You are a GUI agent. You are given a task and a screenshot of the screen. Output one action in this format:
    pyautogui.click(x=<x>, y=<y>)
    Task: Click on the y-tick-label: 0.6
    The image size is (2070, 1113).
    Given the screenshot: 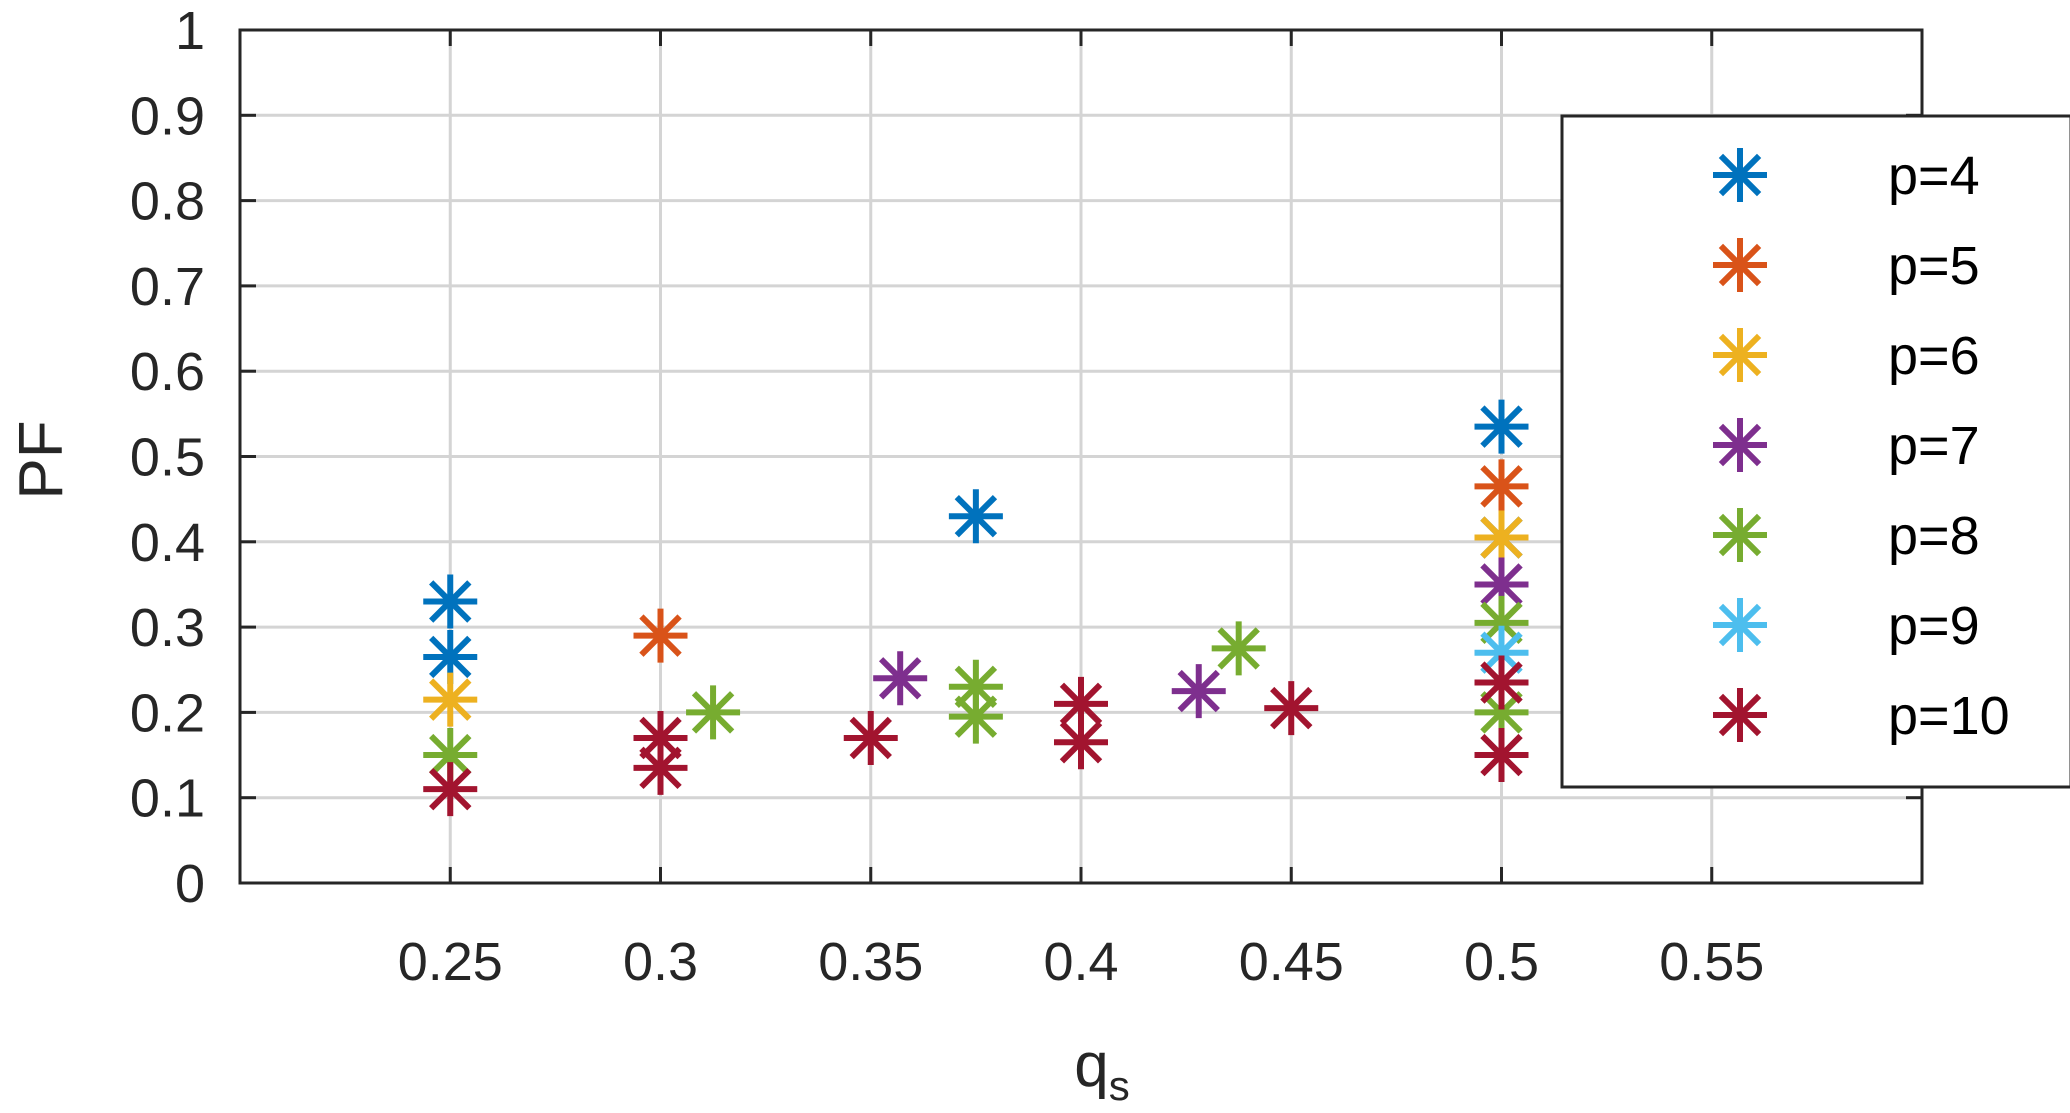 What is the action you would take?
    pyautogui.click(x=167, y=372)
    